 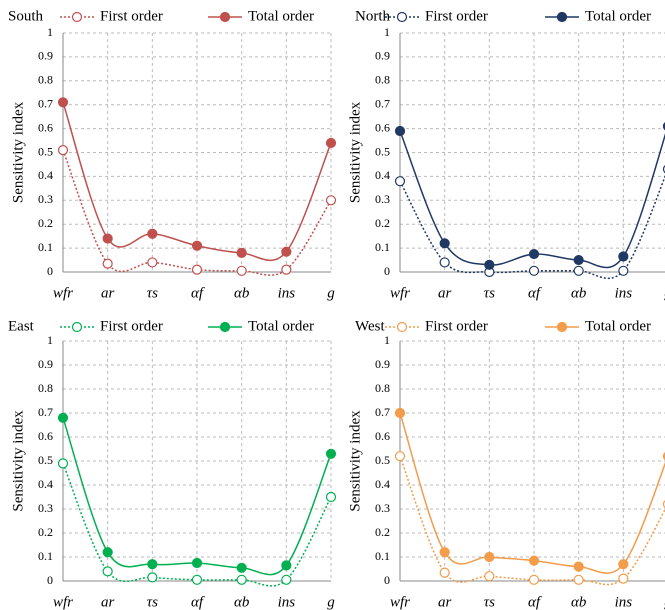 I want to click on chart-title: North, so click(x=372, y=16).